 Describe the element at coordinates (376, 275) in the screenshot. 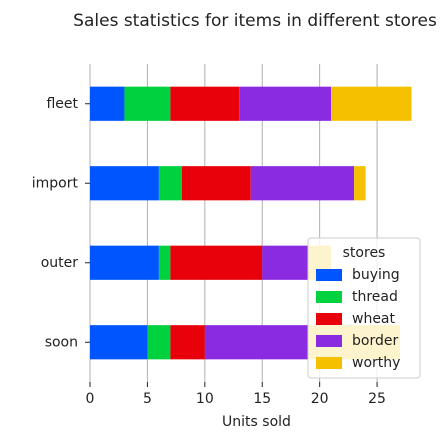

I see `legend-label: buying` at that location.